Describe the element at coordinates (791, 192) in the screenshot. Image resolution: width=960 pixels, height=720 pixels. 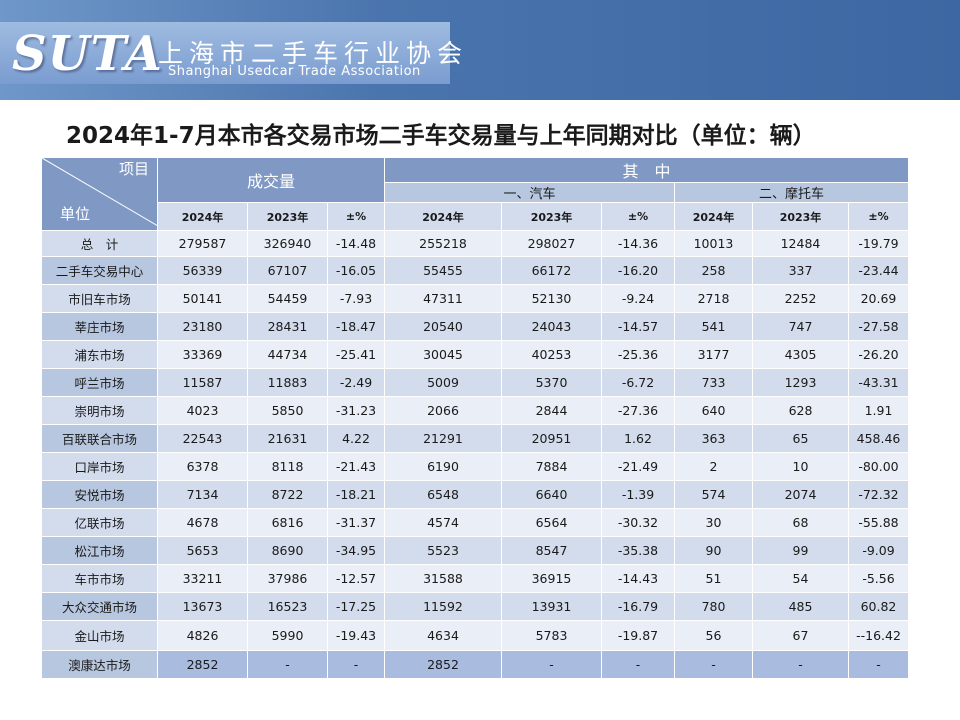
I see `subgroup-header-moto: 二、摩托车` at that location.